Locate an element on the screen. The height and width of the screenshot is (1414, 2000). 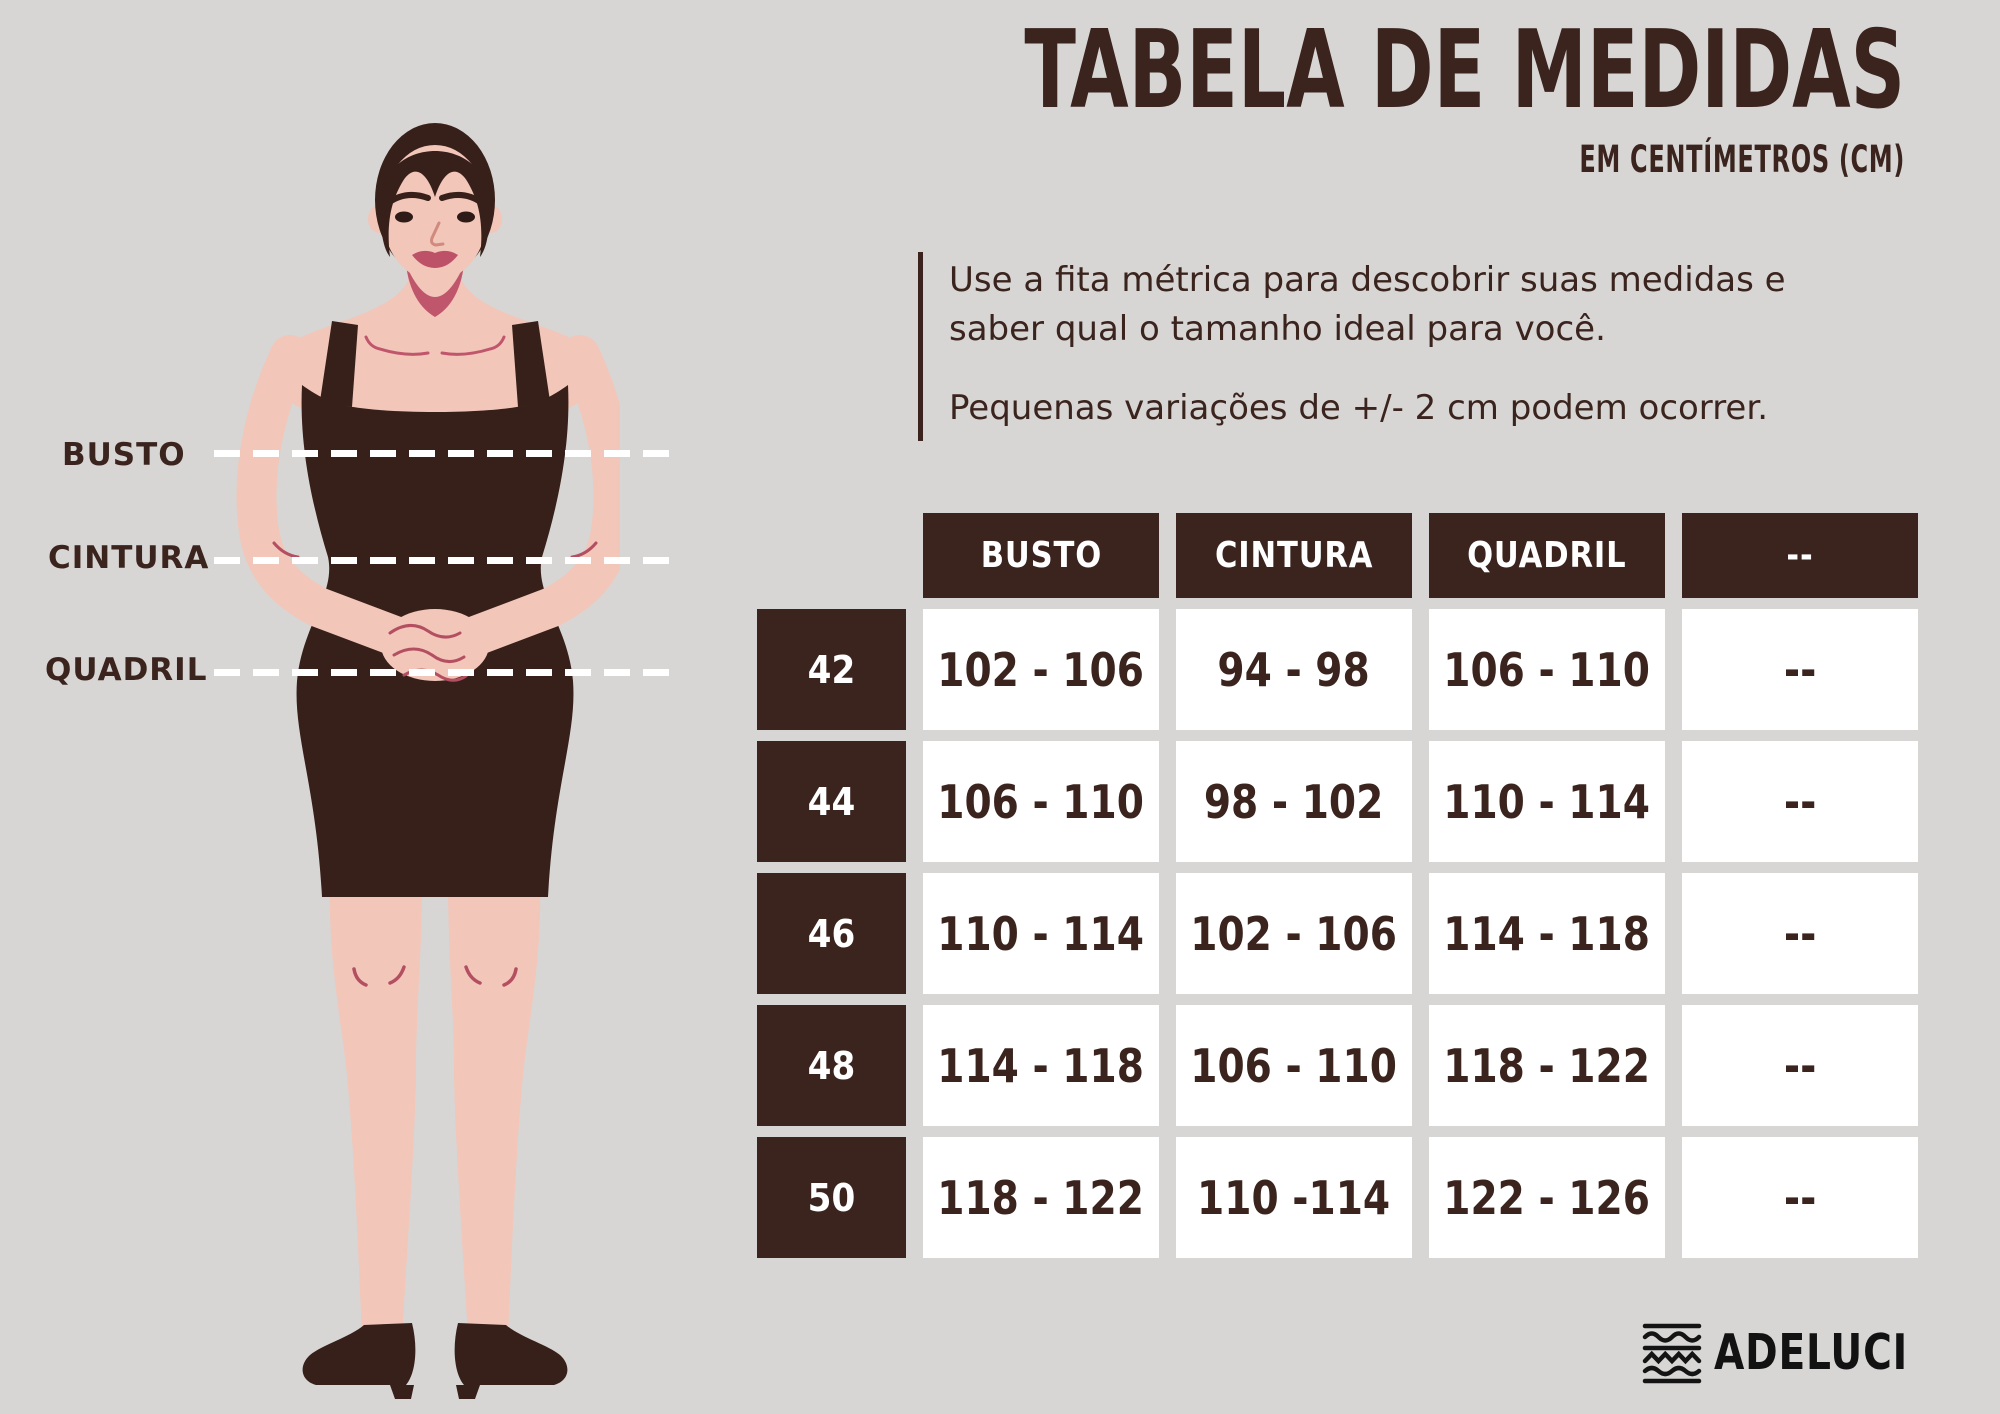
cell-48-cintura: 106 - 110 is located at coordinates (1294, 1065).